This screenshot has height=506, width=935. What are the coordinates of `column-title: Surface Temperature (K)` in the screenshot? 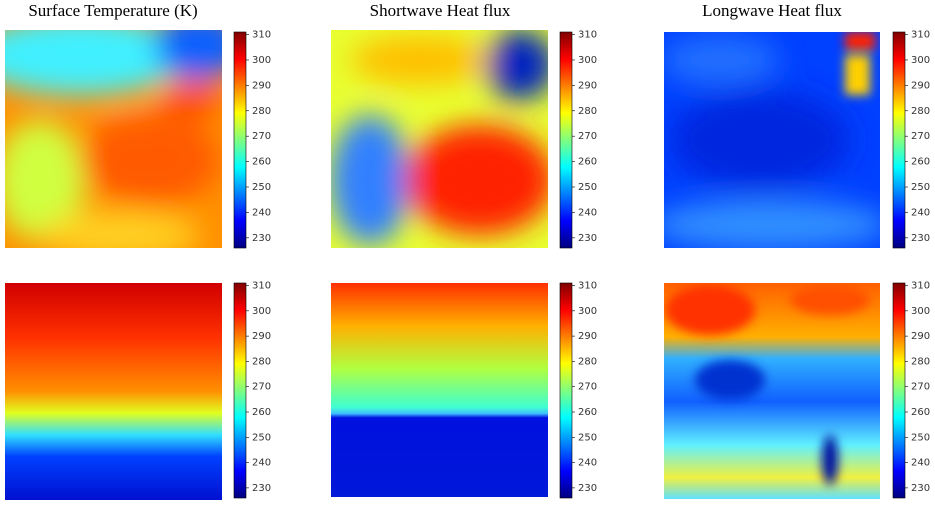 It's located at (112, 10).